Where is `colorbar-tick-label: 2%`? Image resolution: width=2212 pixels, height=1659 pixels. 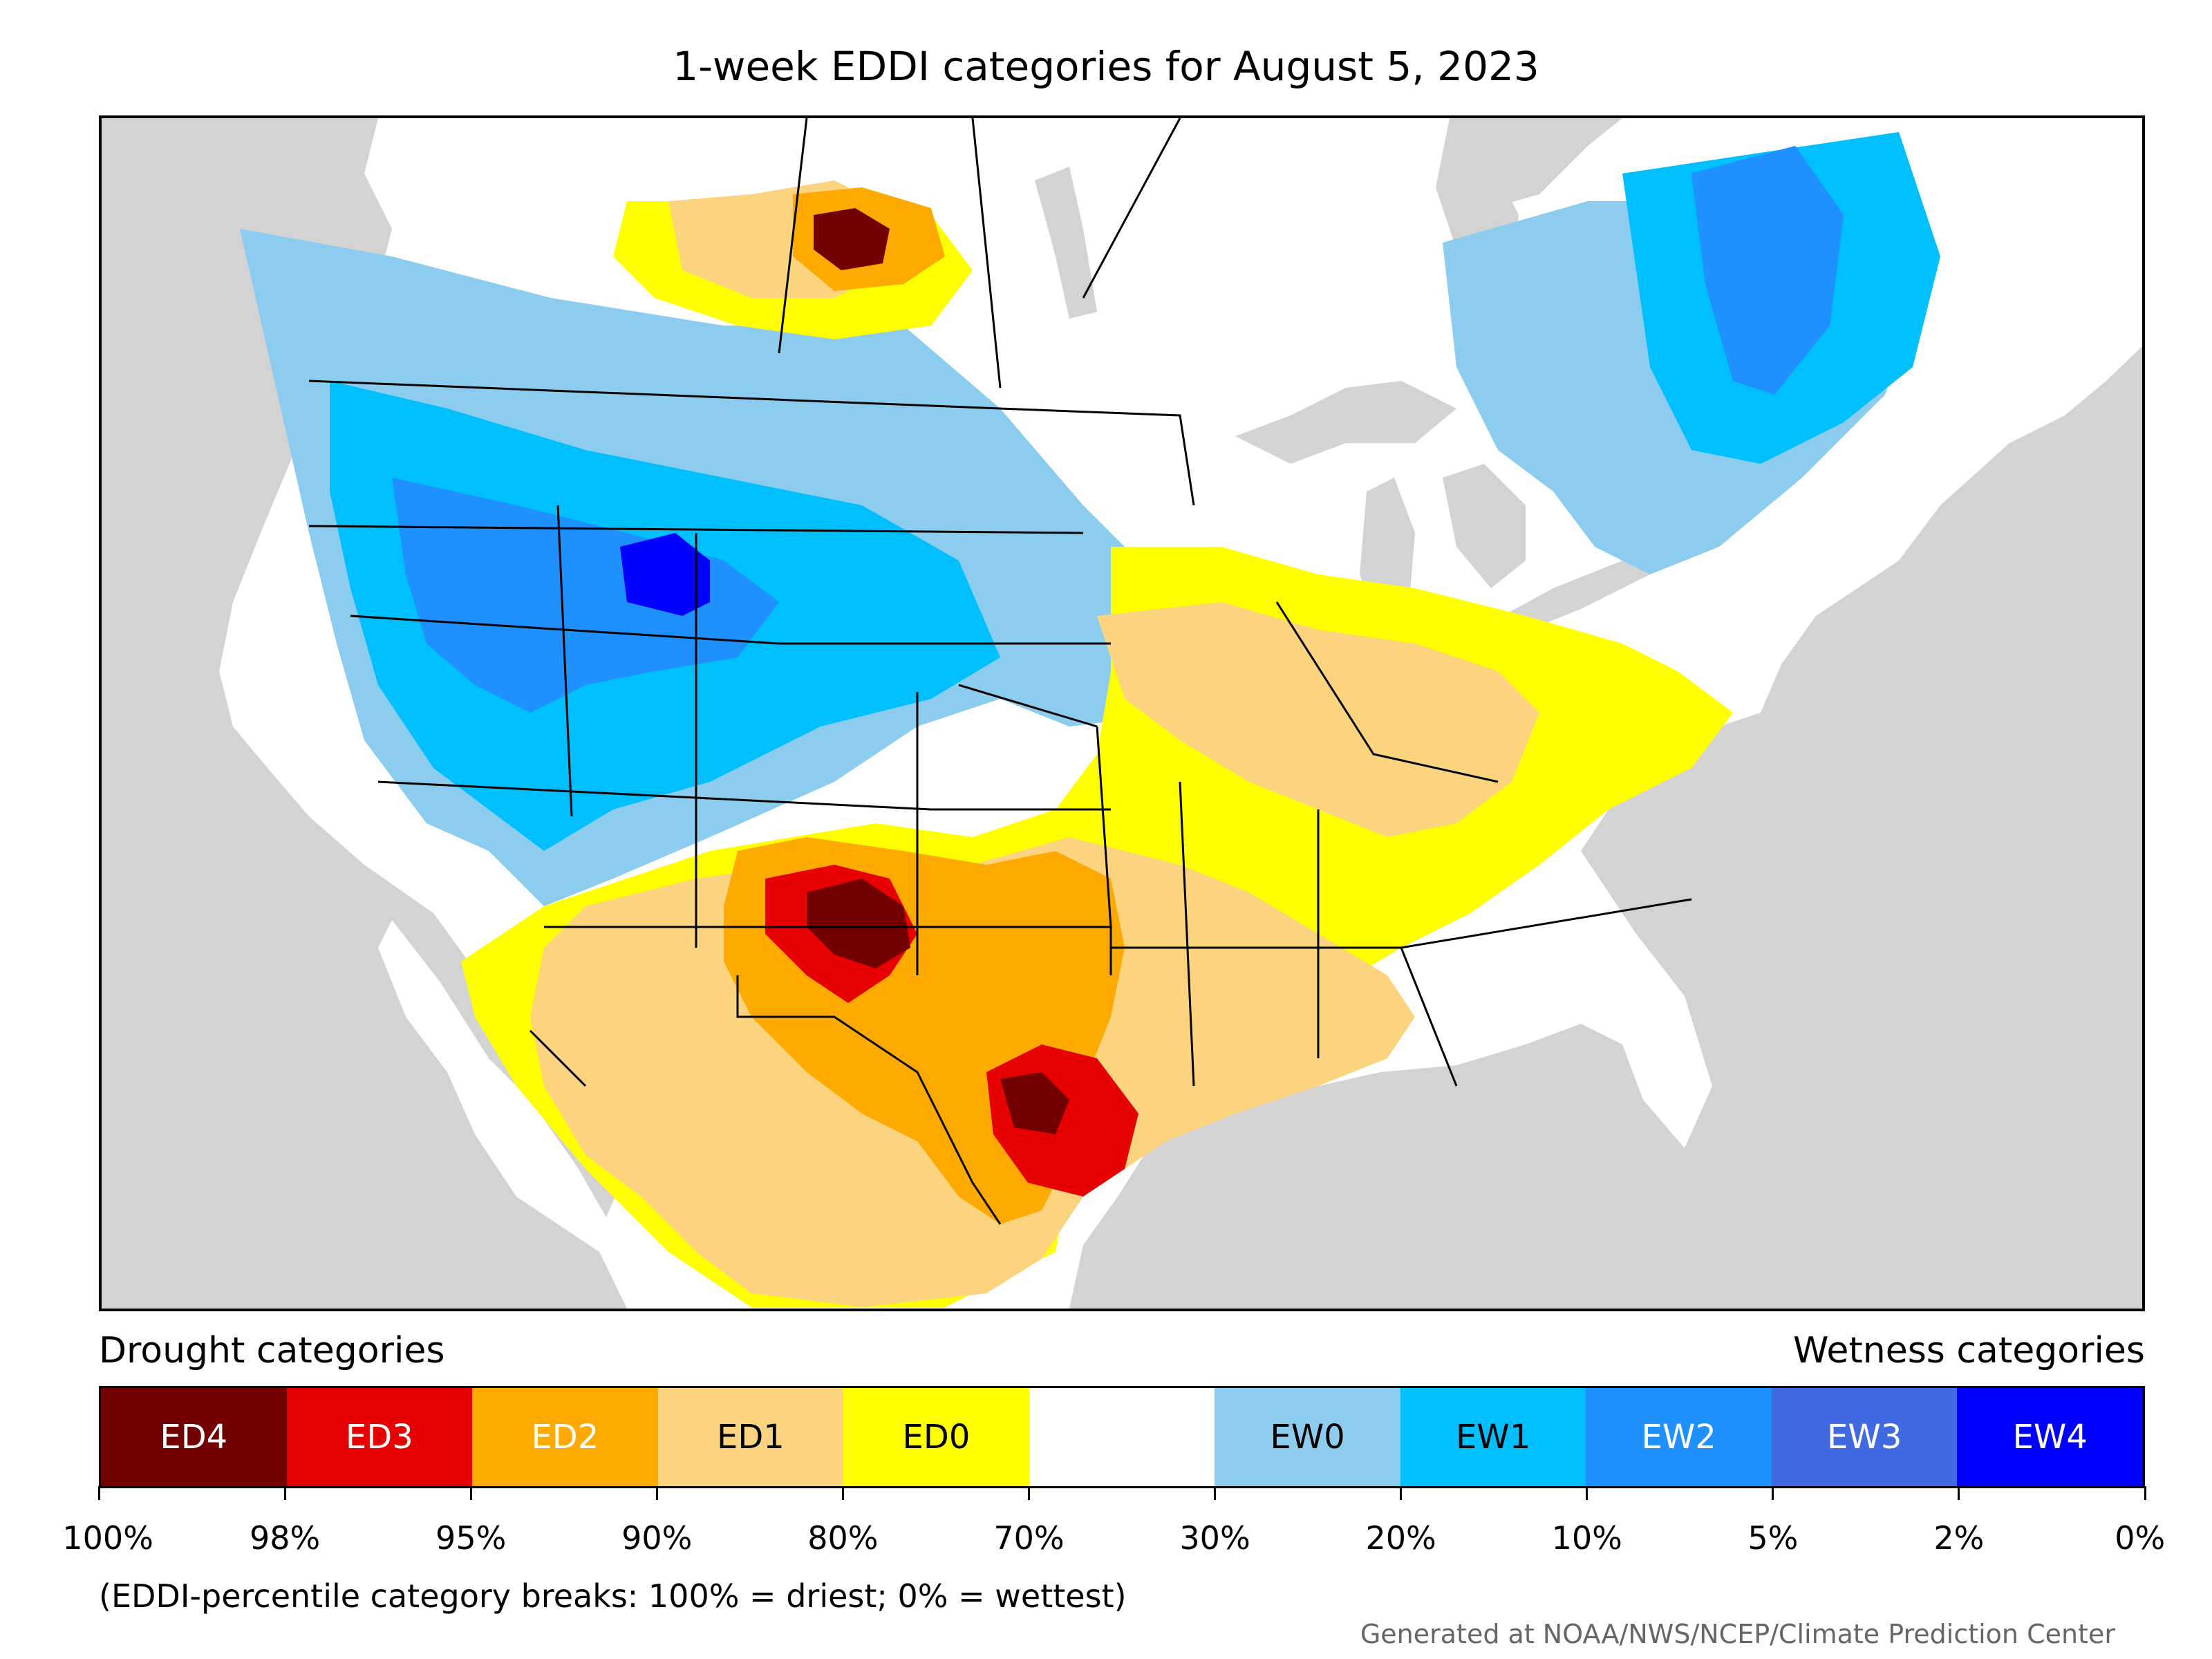
colorbar-tick-label: 2% is located at coordinates (1959, 1538).